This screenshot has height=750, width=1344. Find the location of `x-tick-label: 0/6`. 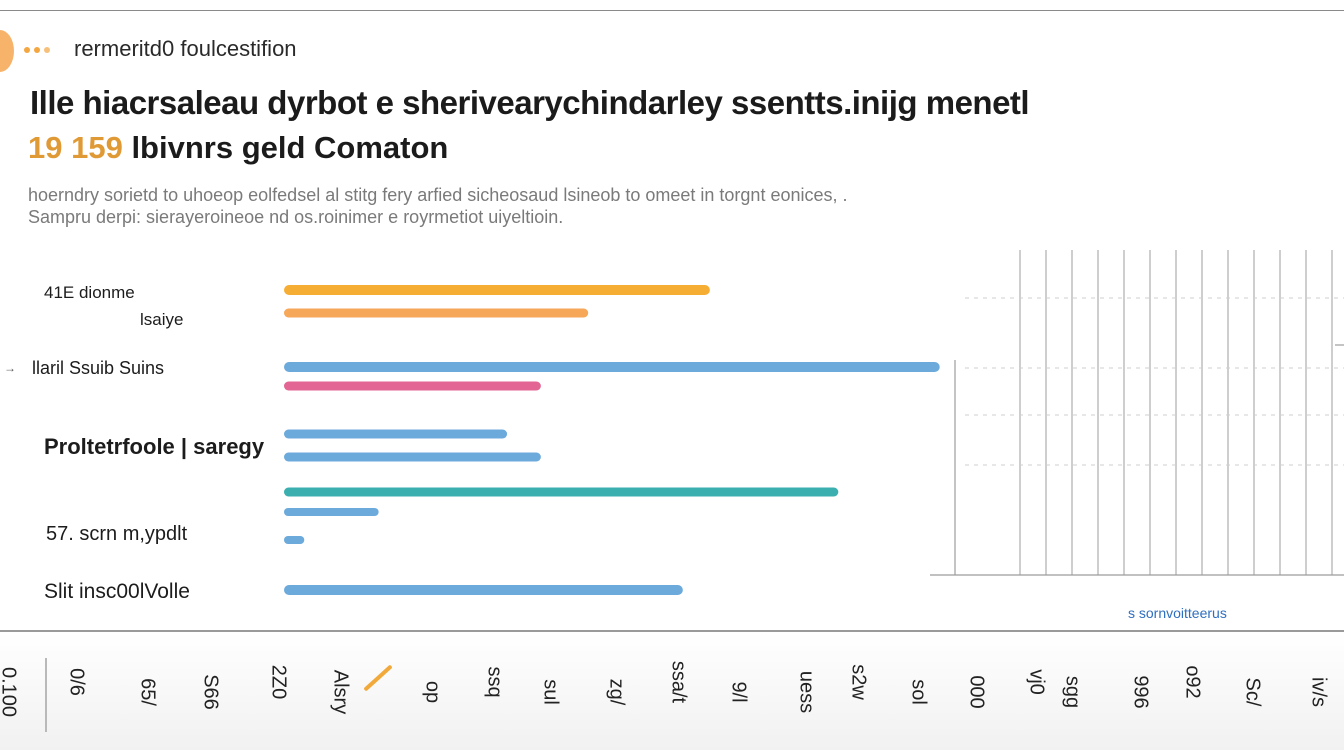

x-tick-label: 0/6 is located at coordinates (76, 682).